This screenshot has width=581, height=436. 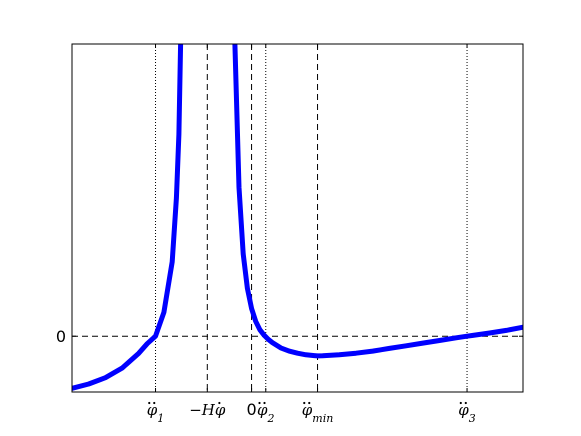 What do you see at coordinates (61, 336) in the screenshot?
I see `y-tick-label-0: 0` at bounding box center [61, 336].